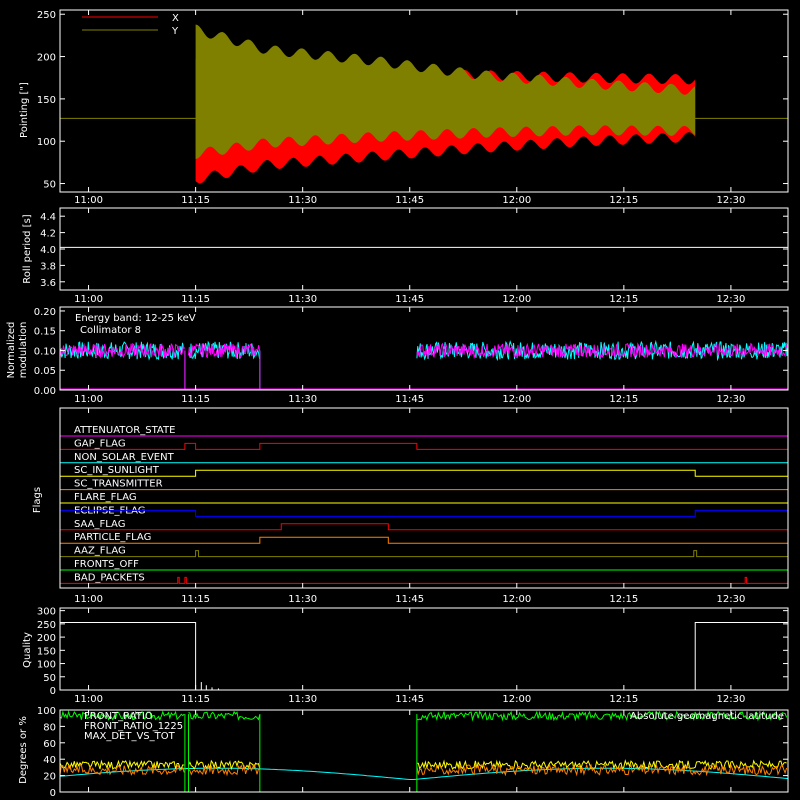  I want to click on flag-line-sc-in-sunlight, so click(424, 473).